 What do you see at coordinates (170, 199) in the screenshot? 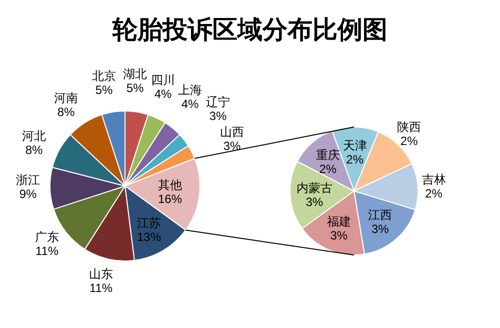
I see `data-label: 16%` at bounding box center [170, 199].